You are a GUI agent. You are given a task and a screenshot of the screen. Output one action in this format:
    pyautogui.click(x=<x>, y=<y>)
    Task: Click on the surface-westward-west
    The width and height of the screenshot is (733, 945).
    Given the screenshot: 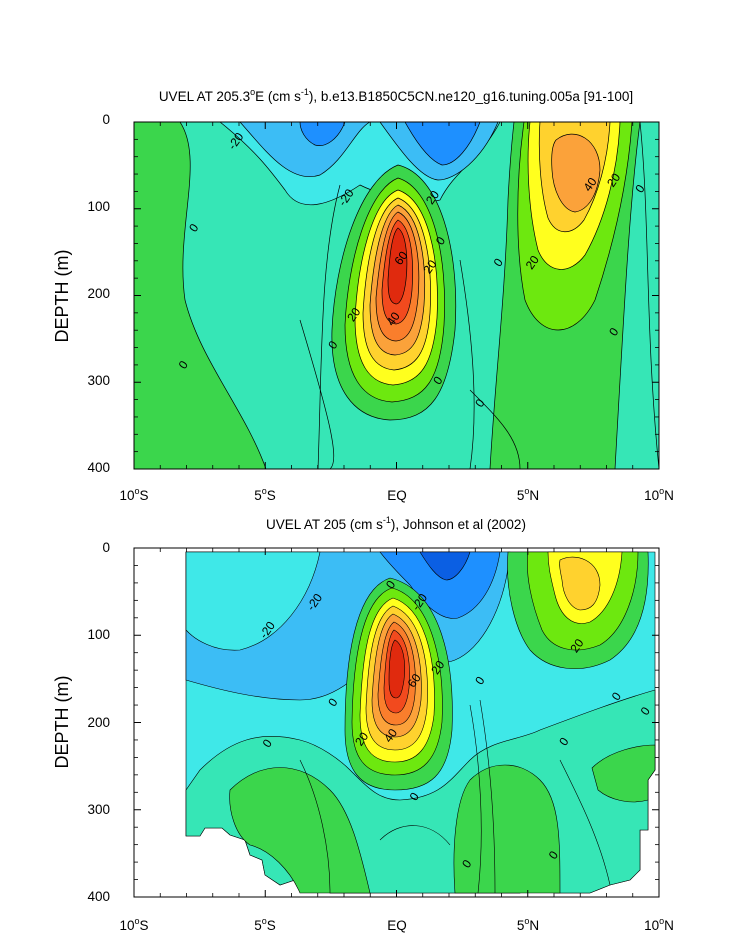 What is the action you would take?
    pyautogui.click(x=253, y=601)
    